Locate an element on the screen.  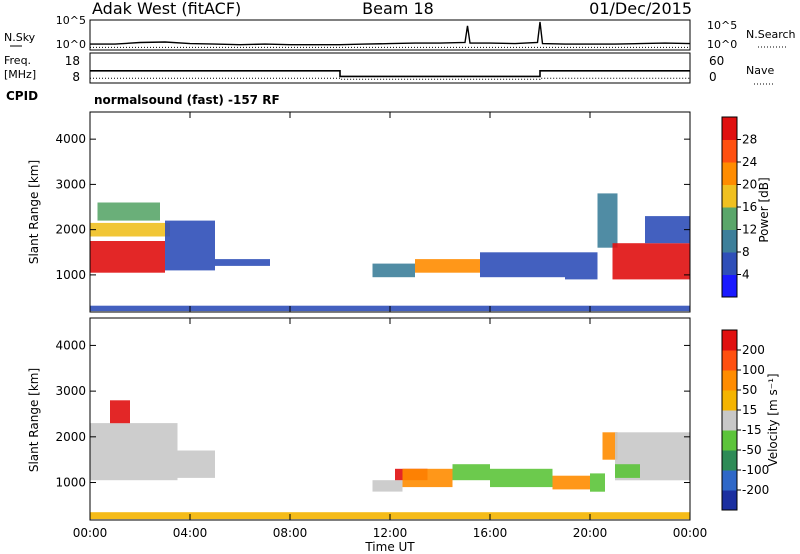
power-ytick-label-2: 3000 is located at coordinates (70, 184).